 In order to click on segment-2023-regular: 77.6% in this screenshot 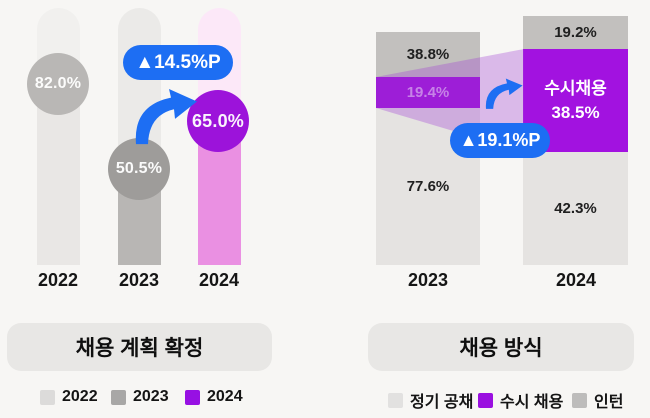, I will do `click(428, 186)`.